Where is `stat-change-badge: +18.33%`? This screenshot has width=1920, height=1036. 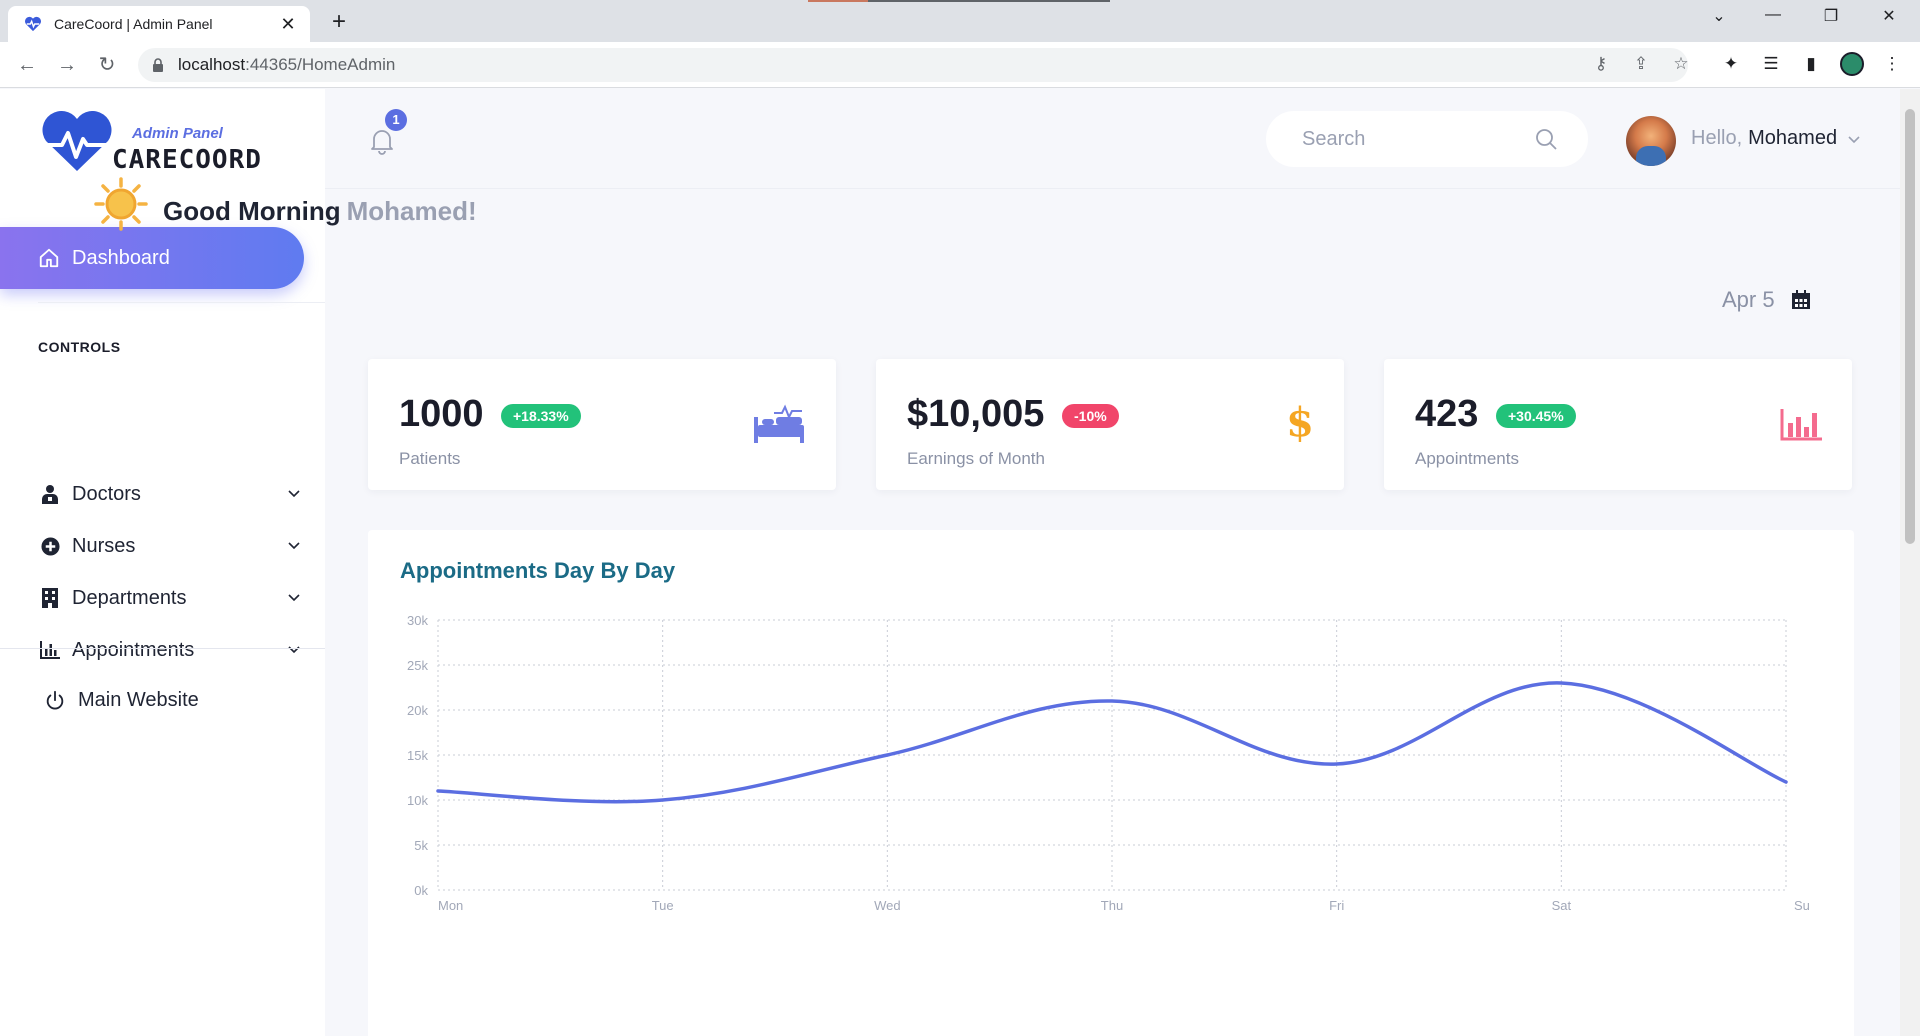 stat-change-badge: +18.33% is located at coordinates (541, 416).